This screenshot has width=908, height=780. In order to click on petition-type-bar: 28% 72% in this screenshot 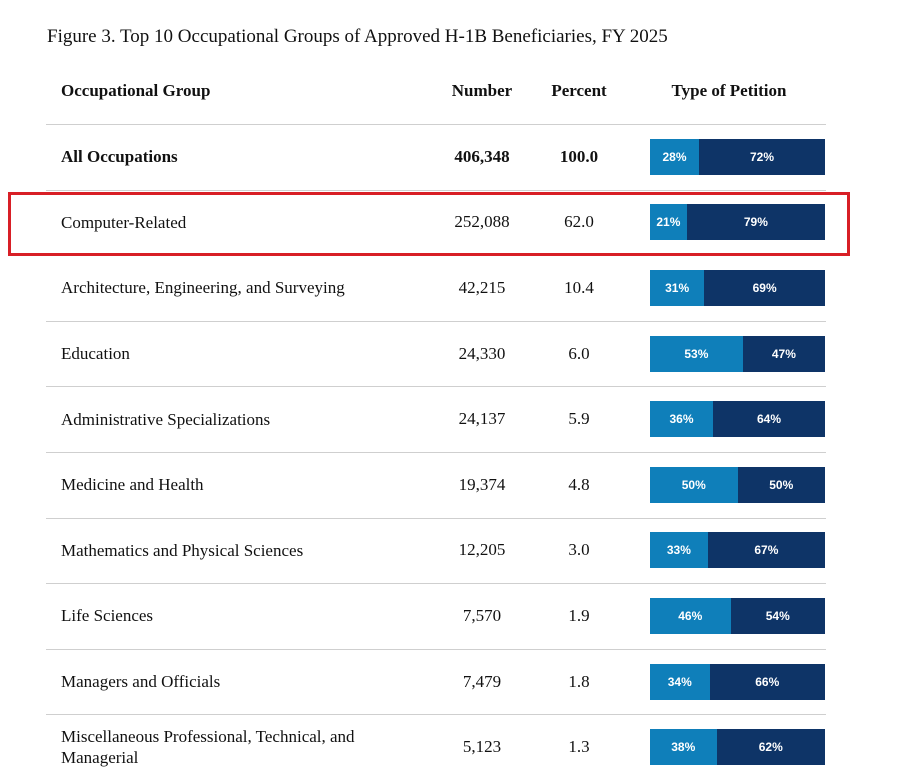, I will do `click(737, 156)`.